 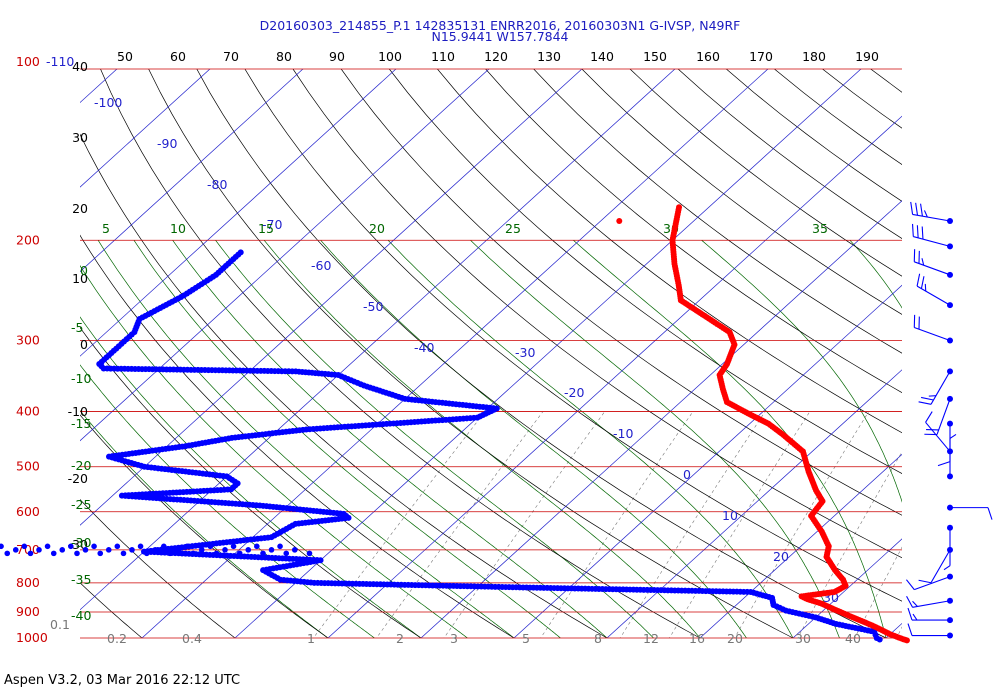 What do you see at coordinates (400, 638) in the screenshot?
I see `mixing-ratio-label: 2` at bounding box center [400, 638].